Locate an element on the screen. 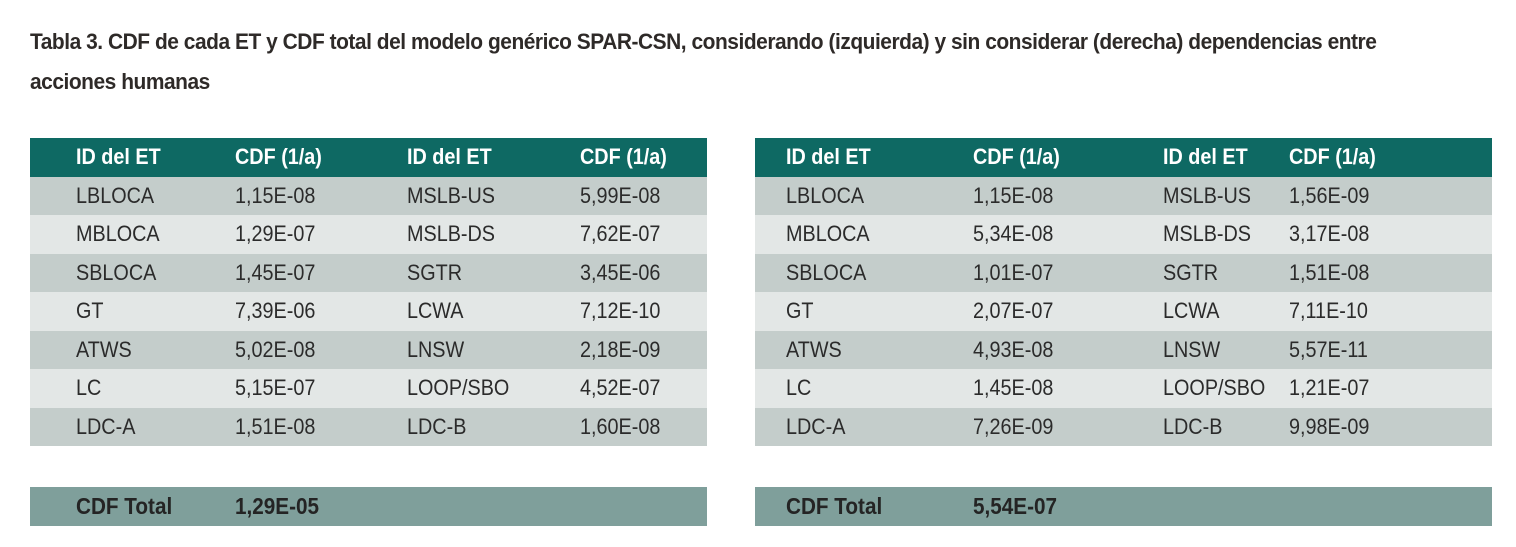 This screenshot has width=1516, height=547. table-cell: 4,93E-08 is located at coordinates (1013, 349).